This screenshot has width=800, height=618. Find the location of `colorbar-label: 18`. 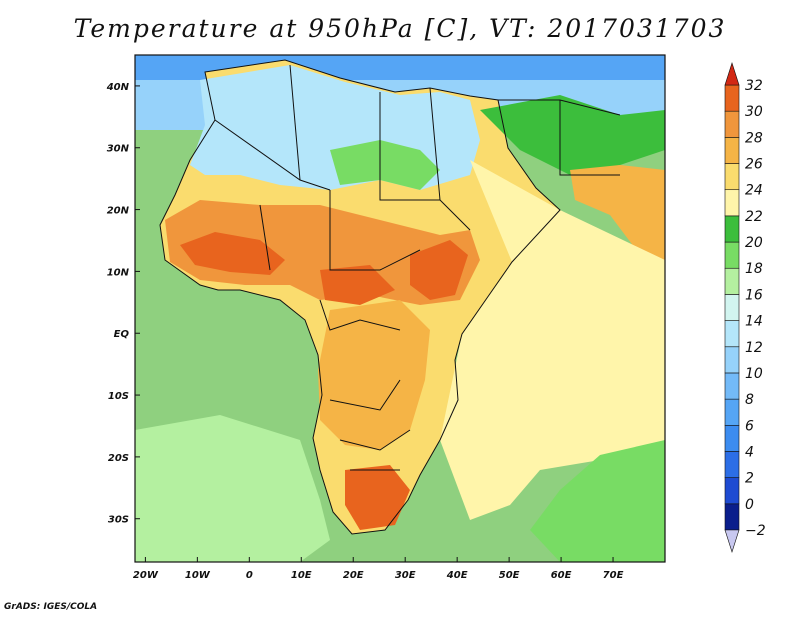

colorbar-label: 18 is located at coordinates (754, 269).